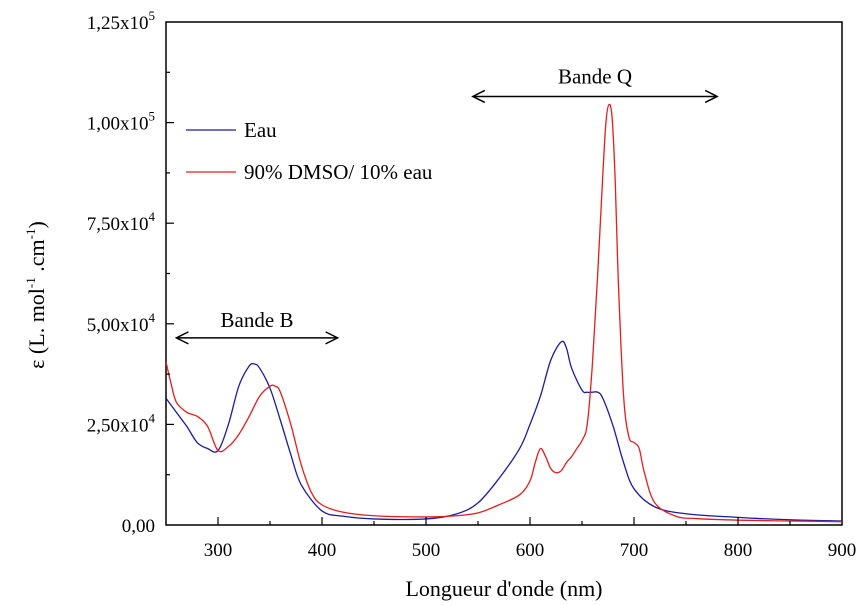 This screenshot has width=864, height=605. I want to click on y-tick-label: 1,25x10⁵, so click(121, 21).